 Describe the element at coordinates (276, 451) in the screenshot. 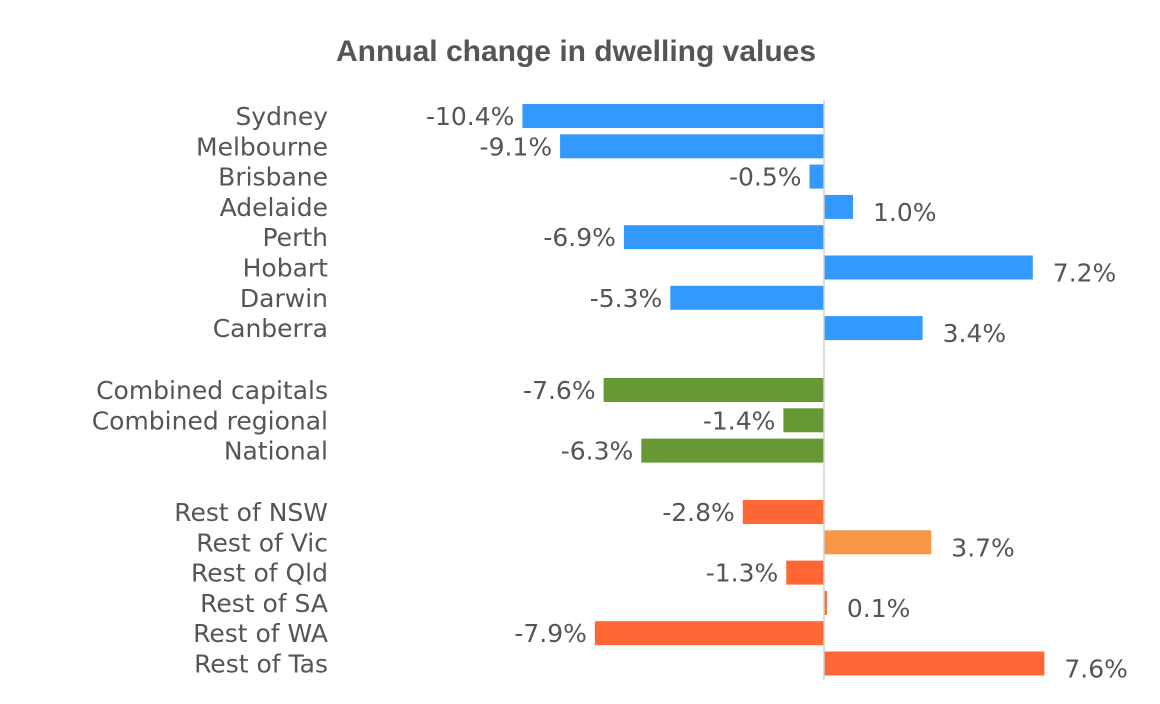

I see `category-label-national: National` at that location.